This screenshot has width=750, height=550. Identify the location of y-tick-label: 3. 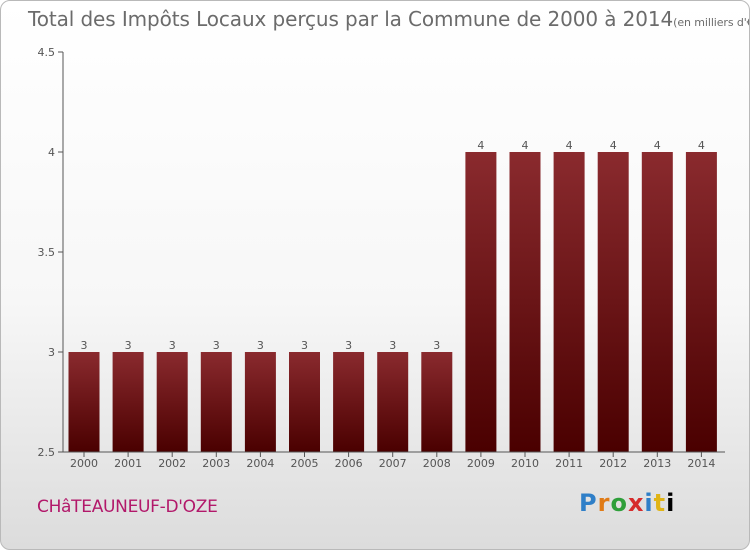
(51, 352).